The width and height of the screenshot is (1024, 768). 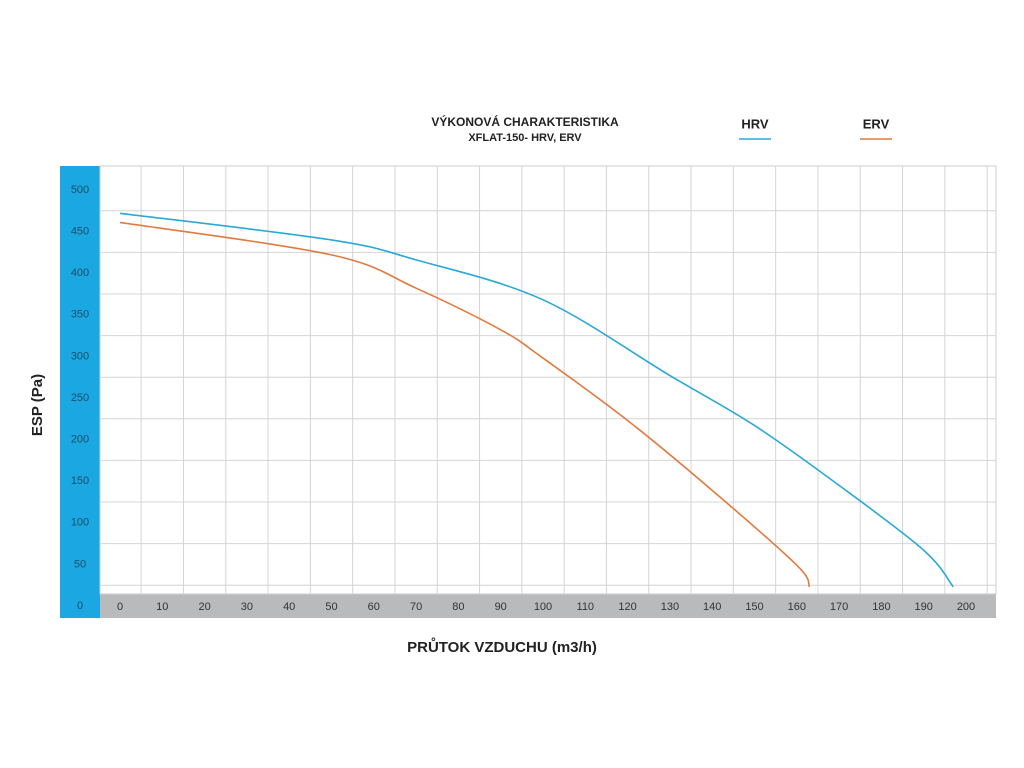 What do you see at coordinates (80, 273) in the screenshot?
I see `y-tick-label: 400` at bounding box center [80, 273].